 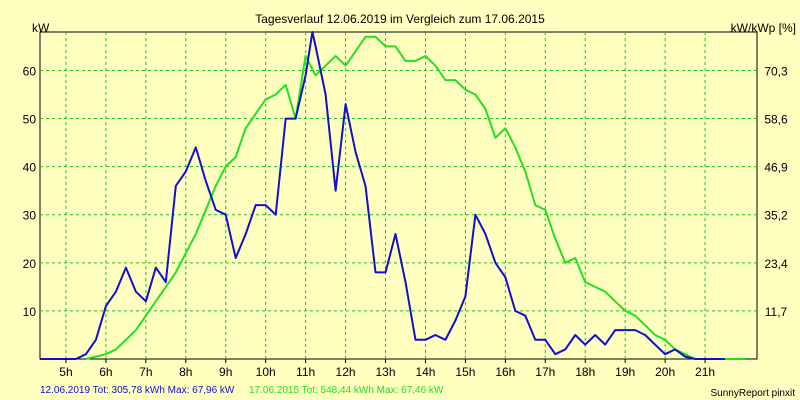 What do you see at coordinates (225, 372) in the screenshot?
I see `x-tick-label: 9h` at bounding box center [225, 372].